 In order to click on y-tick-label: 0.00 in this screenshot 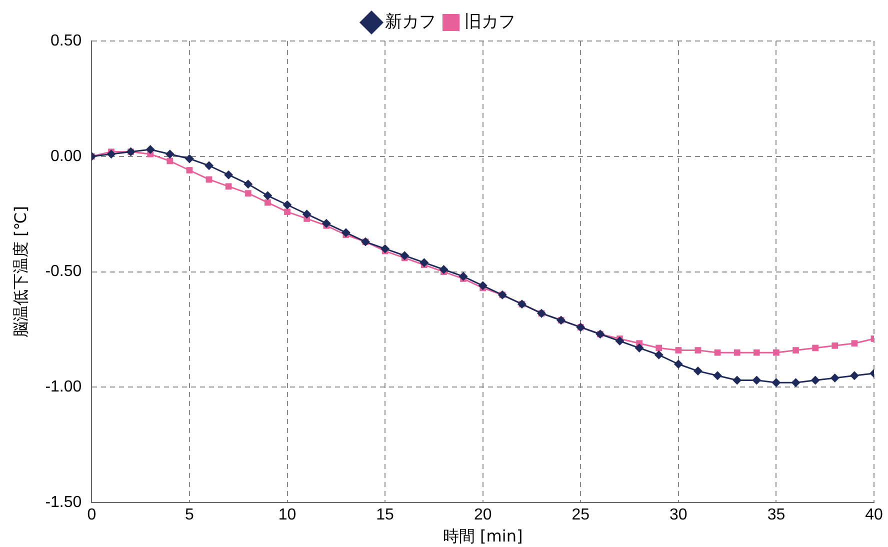, I will do `click(66, 156)`.